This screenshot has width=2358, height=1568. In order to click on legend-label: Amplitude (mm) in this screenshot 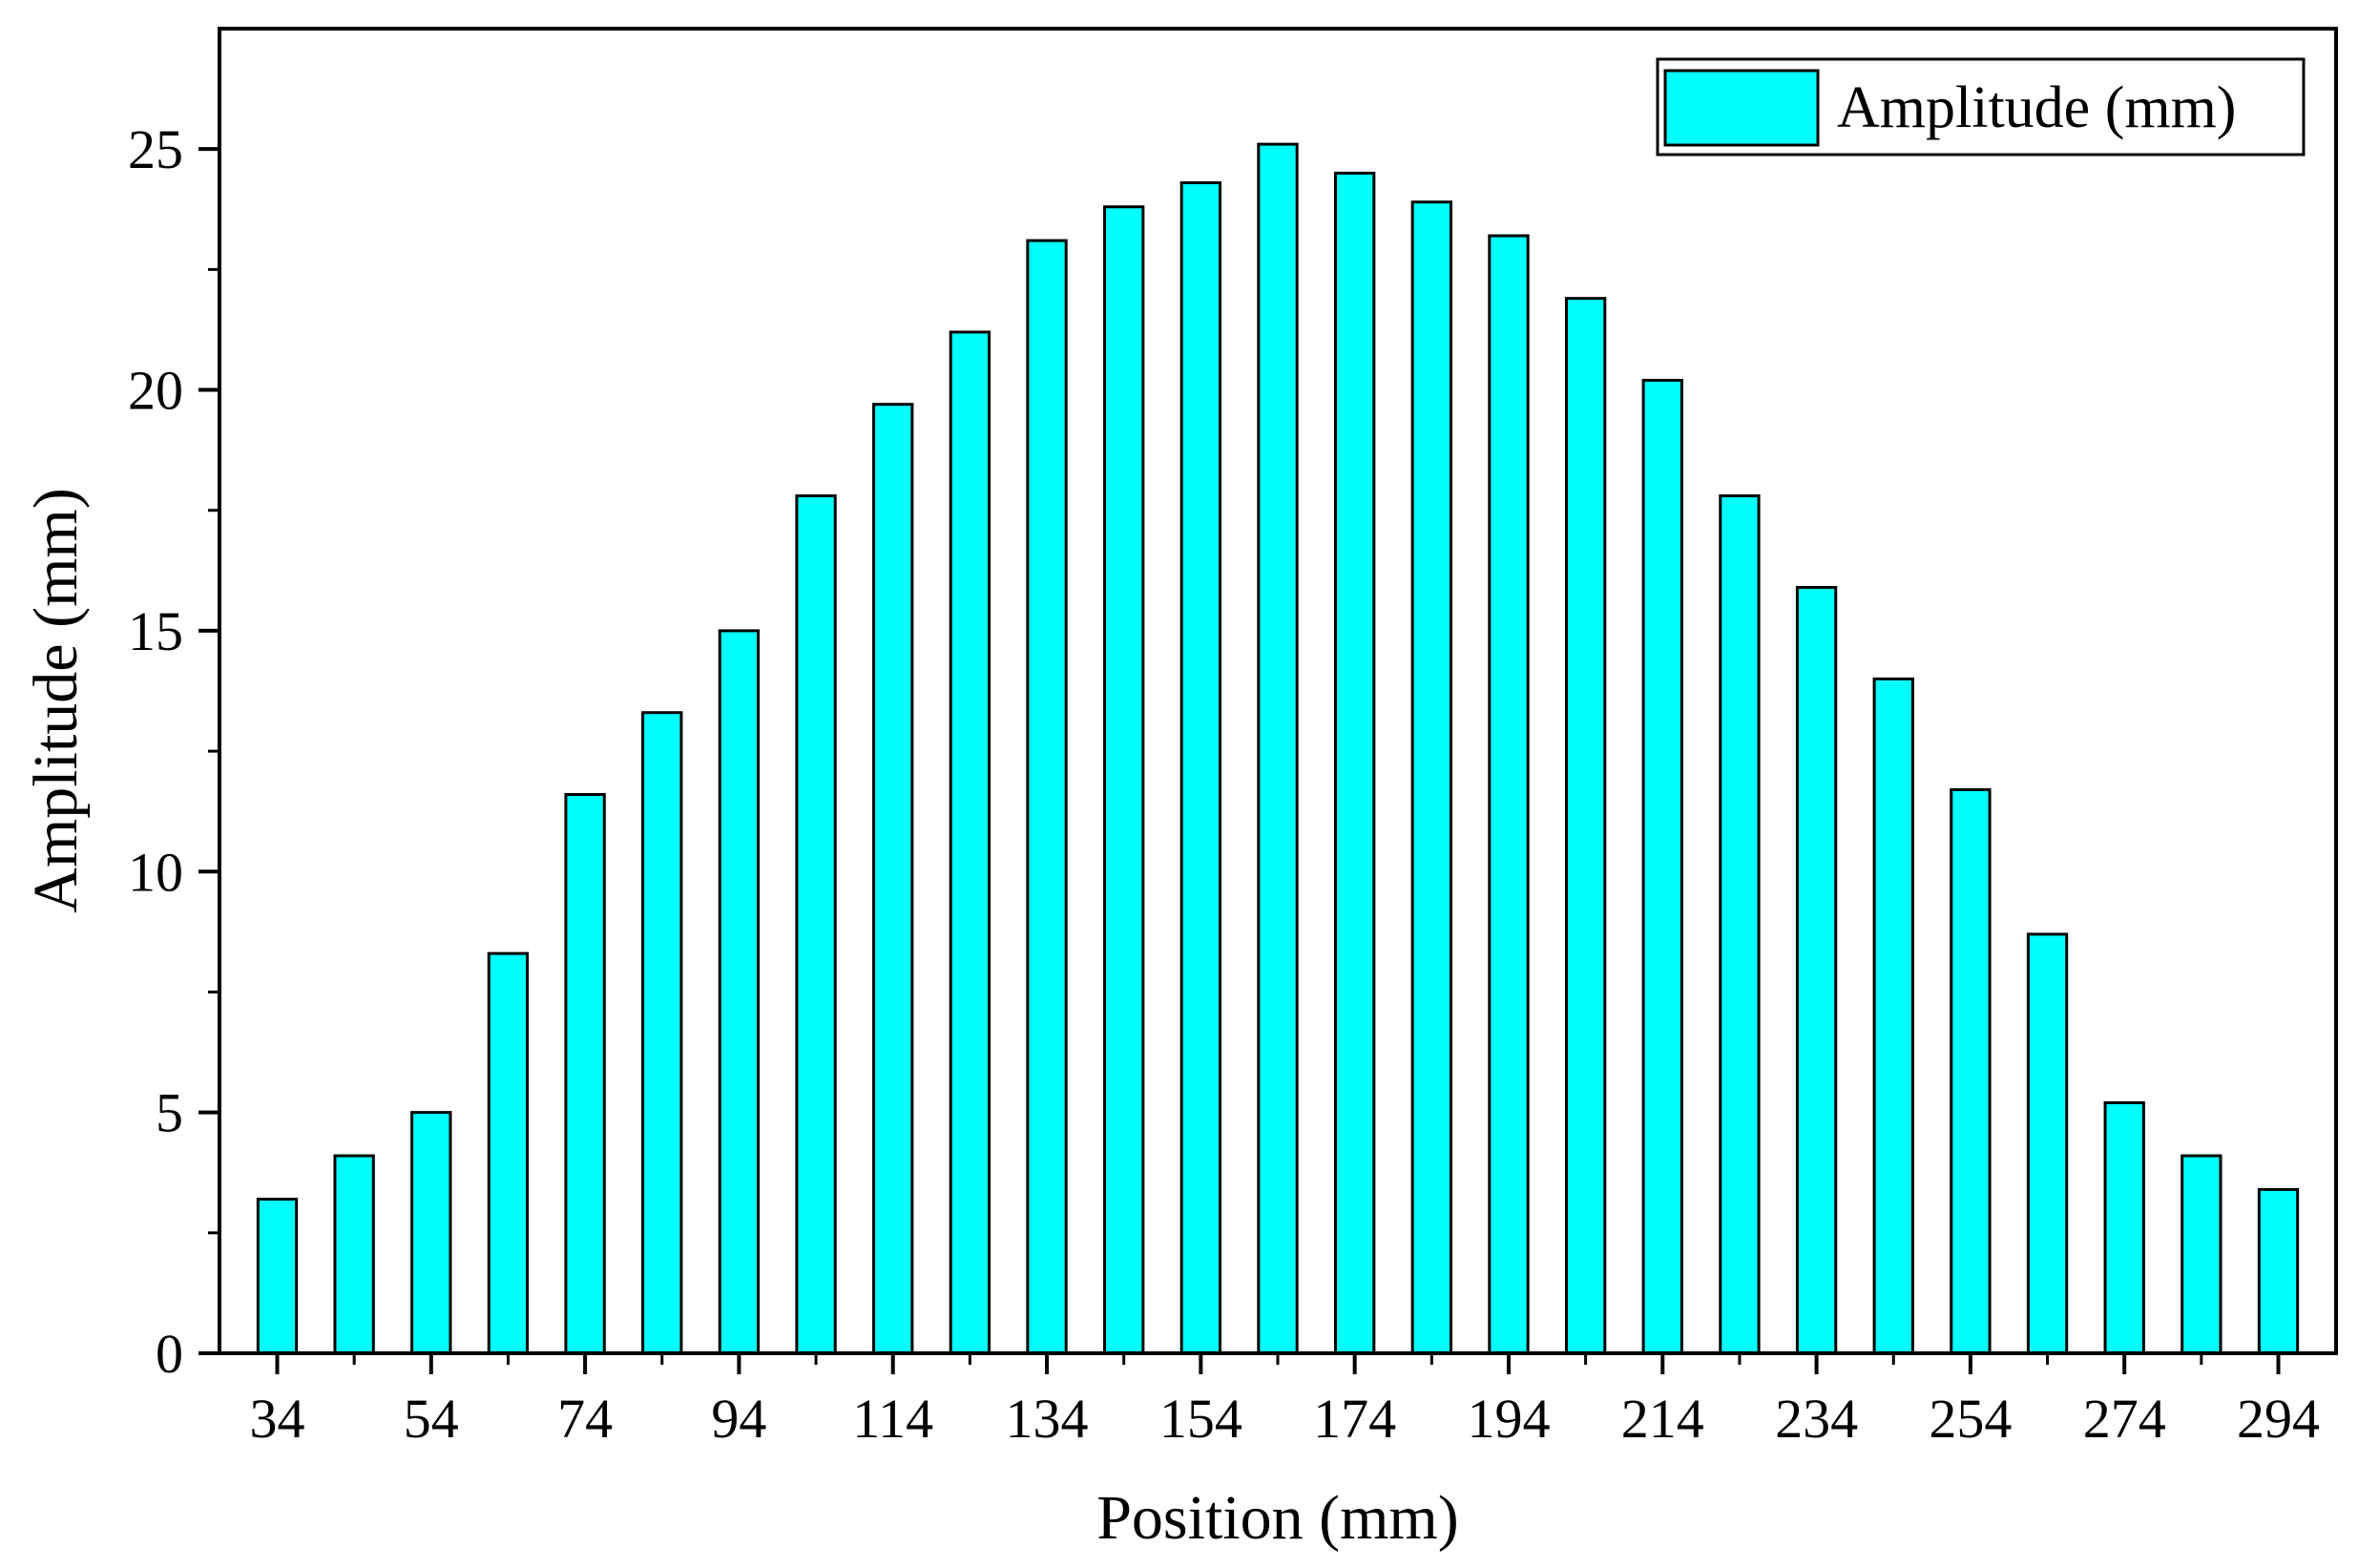, I will do `click(2036, 107)`.